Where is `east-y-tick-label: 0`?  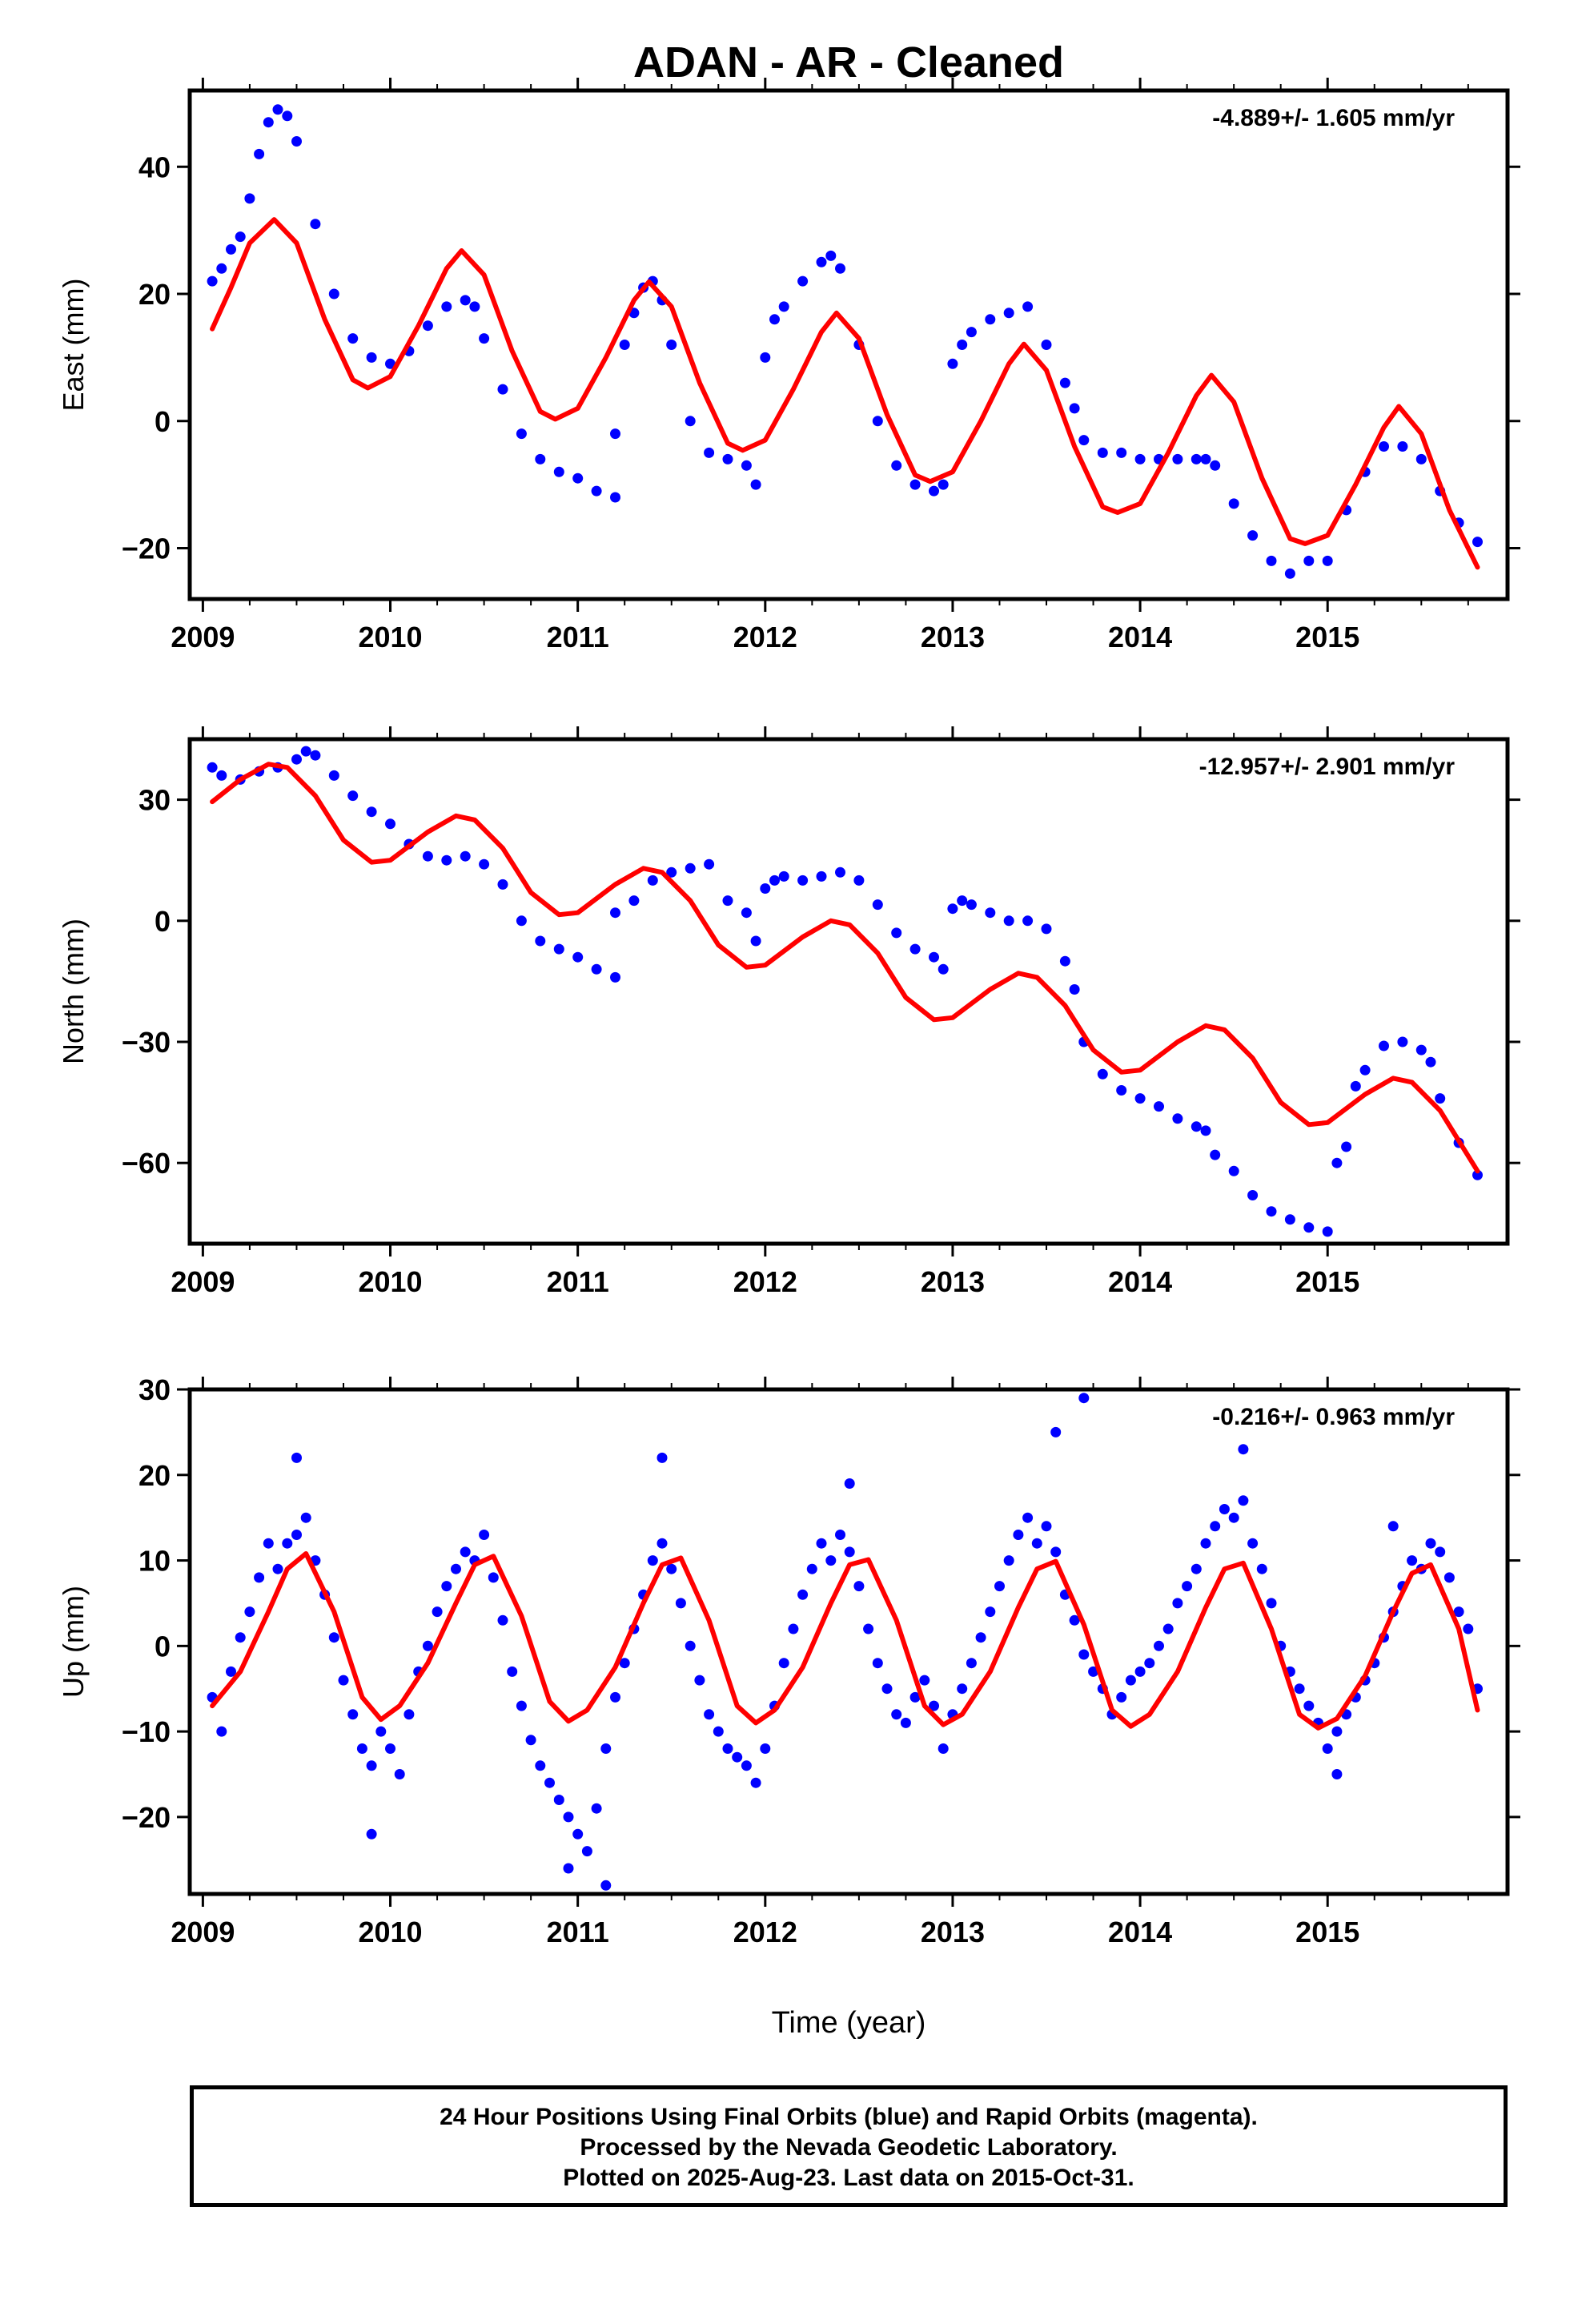
east-y-tick-label: 0 is located at coordinates (163, 422).